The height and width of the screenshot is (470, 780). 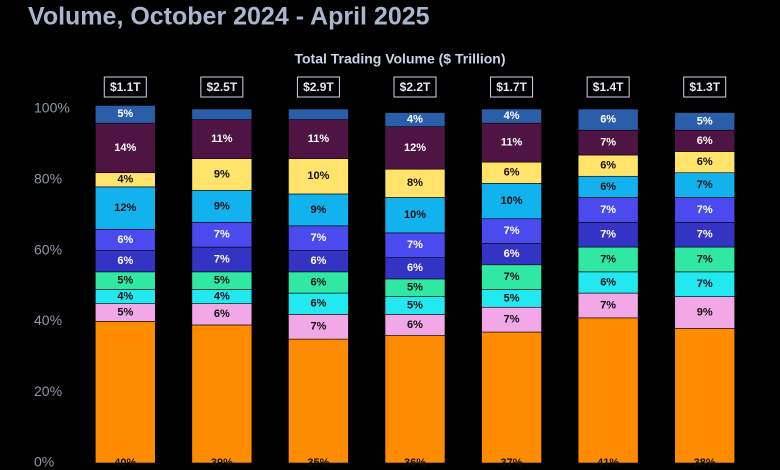 I want to click on data-label: 39%, so click(x=222, y=463).